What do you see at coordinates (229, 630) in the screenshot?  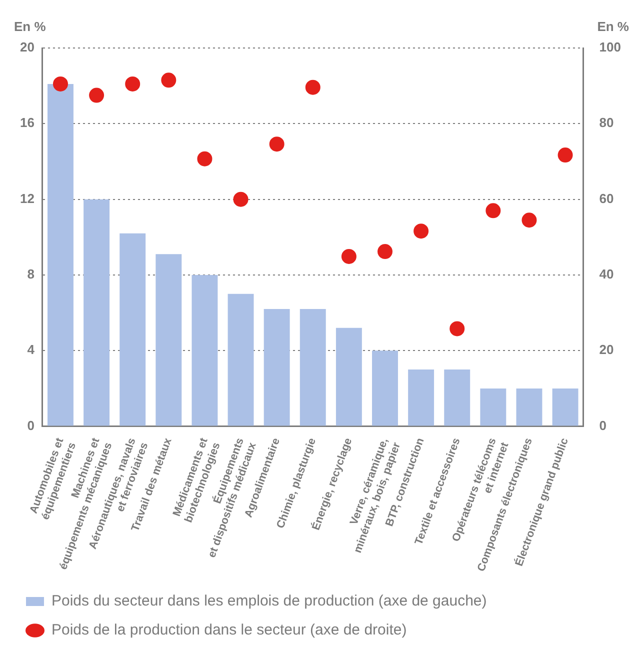 I see `legend-label: Poids de la production dans le secteur (axe de droite)` at bounding box center [229, 630].